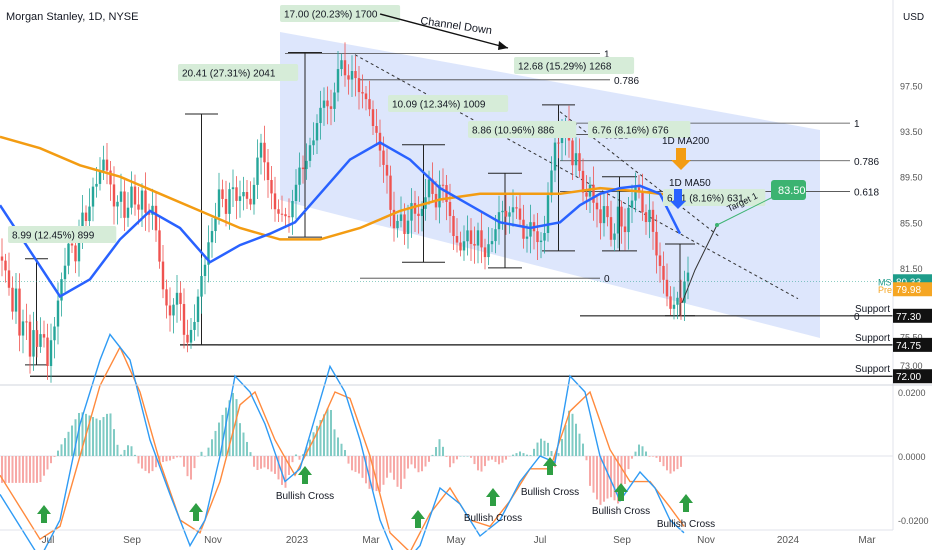 The width and height of the screenshot is (932, 550). What do you see at coordinates (678, 199) in the screenshot?
I see `ma50-marker` at bounding box center [678, 199].